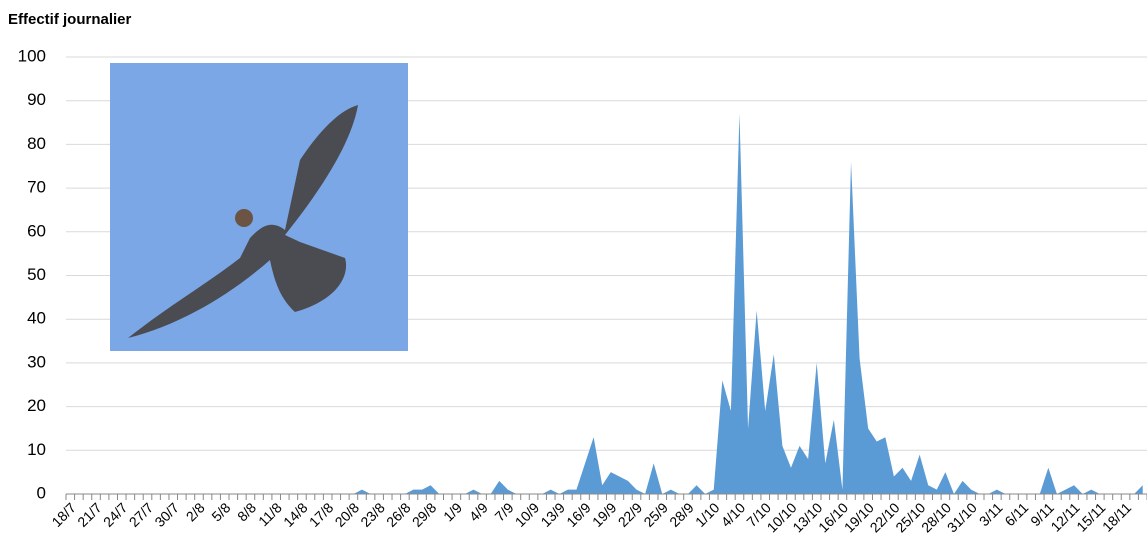 The image size is (1147, 552). What do you see at coordinates (424, 514) in the screenshot?
I see `x-tick-label: 29/8` at bounding box center [424, 514].